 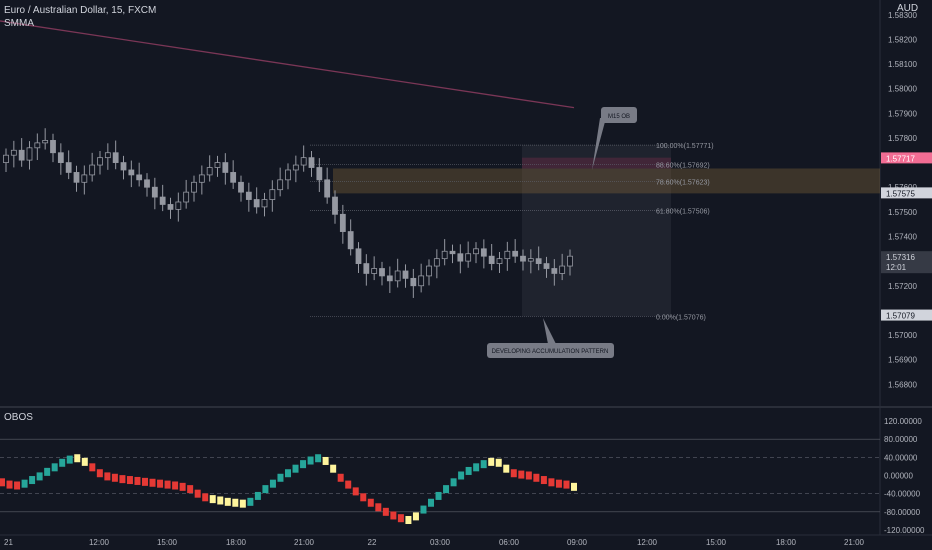 I want to click on oscillator-axis-tick: 40.00000, so click(x=901, y=457).